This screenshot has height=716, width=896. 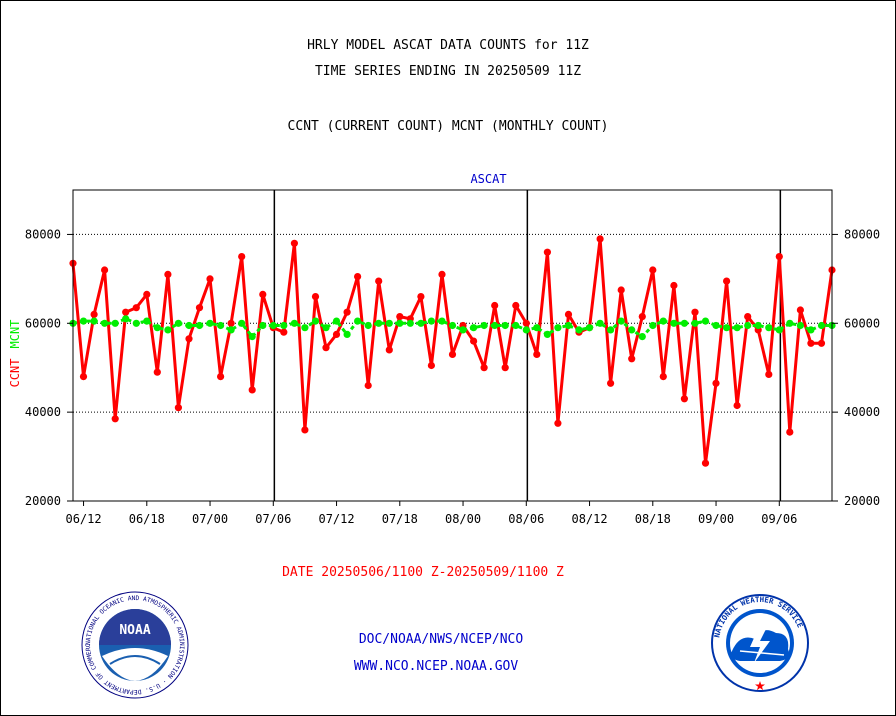 What do you see at coordinates (862, 501) in the screenshot?
I see `ytick-label-right: 20000` at bounding box center [862, 501].